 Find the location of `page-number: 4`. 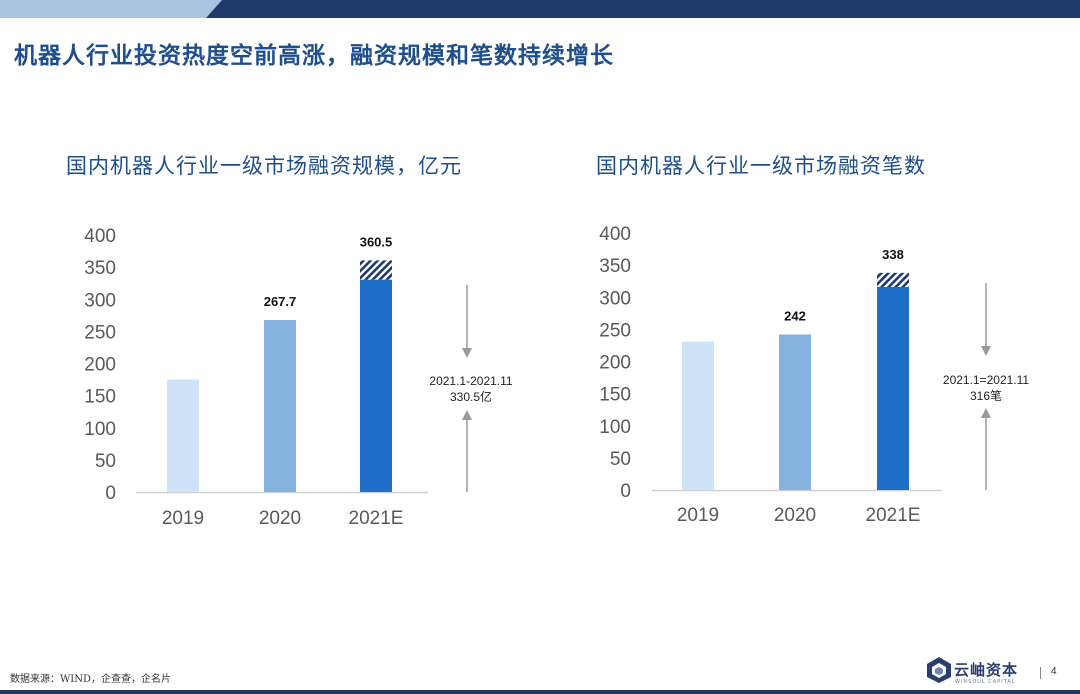

page-number: 4 is located at coordinates (1054, 671).